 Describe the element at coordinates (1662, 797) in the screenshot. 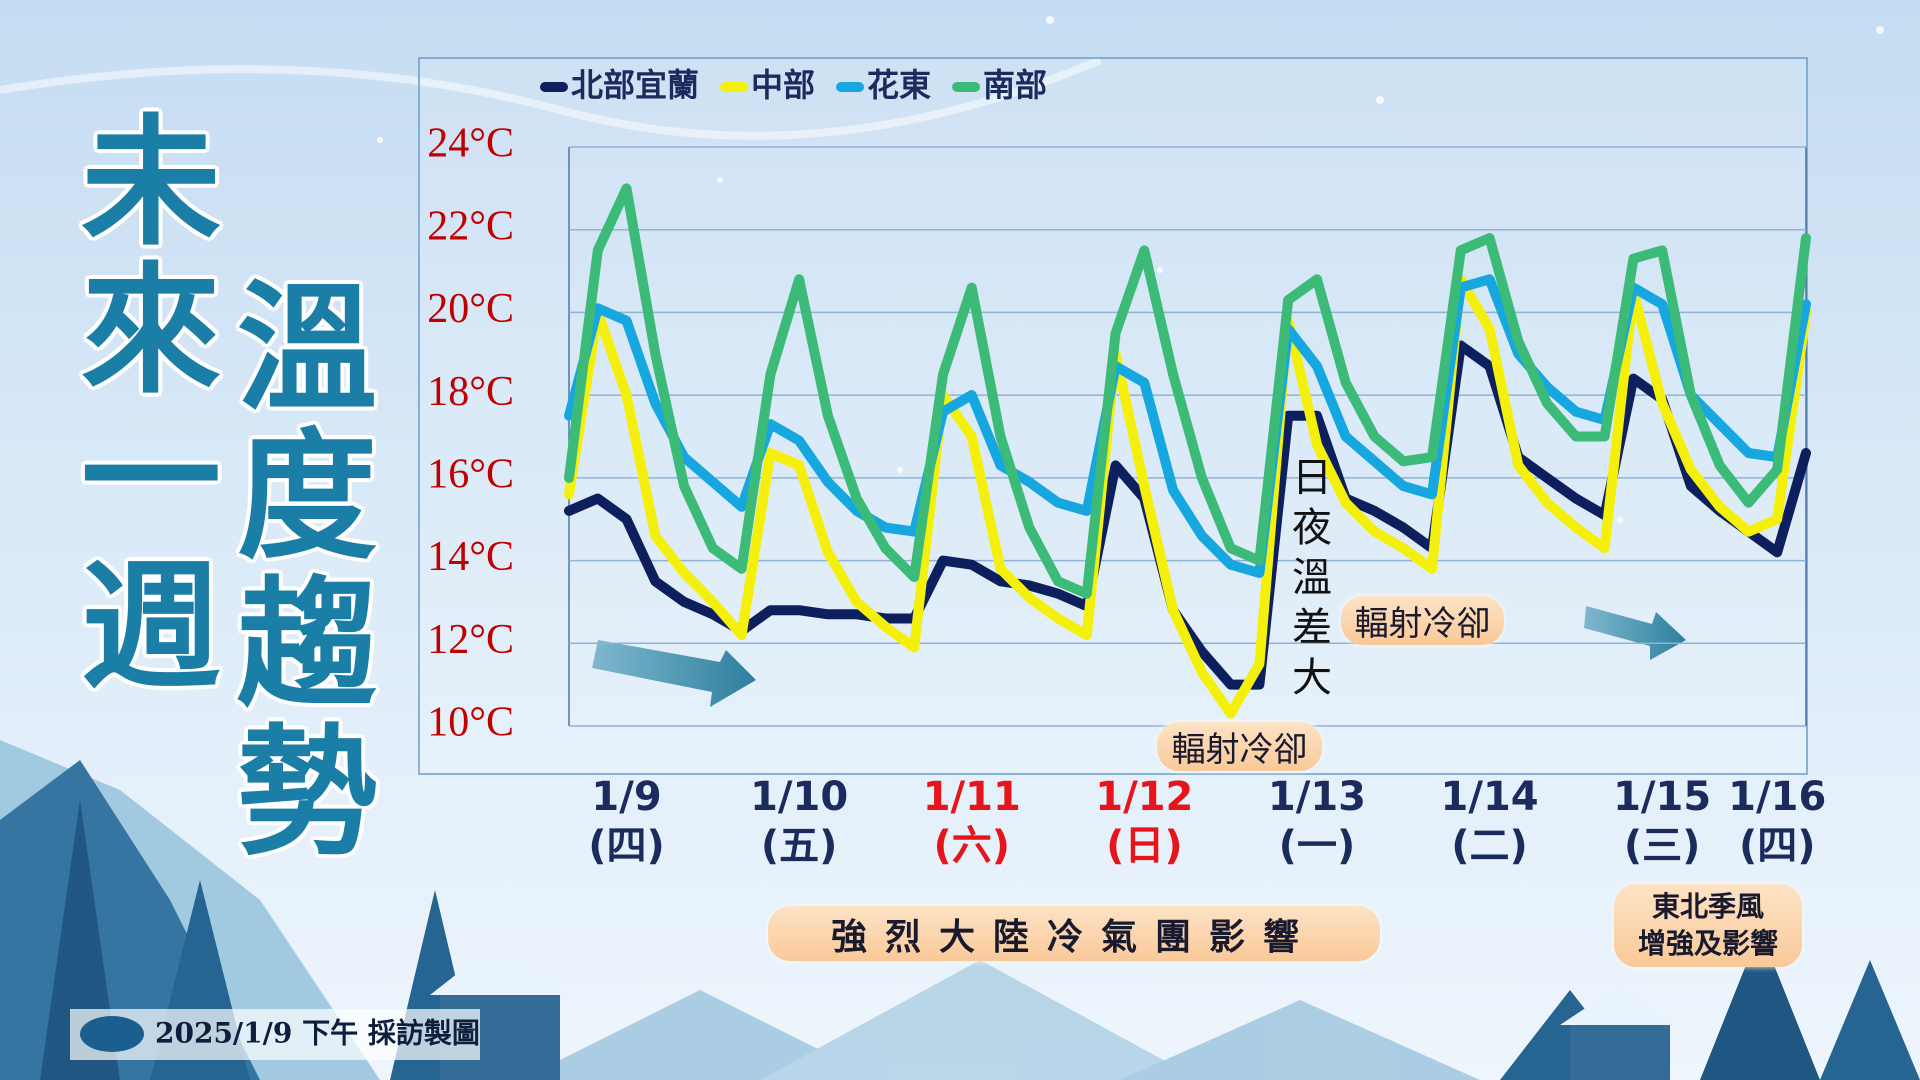

I see `x-tick-label: 1/15` at that location.